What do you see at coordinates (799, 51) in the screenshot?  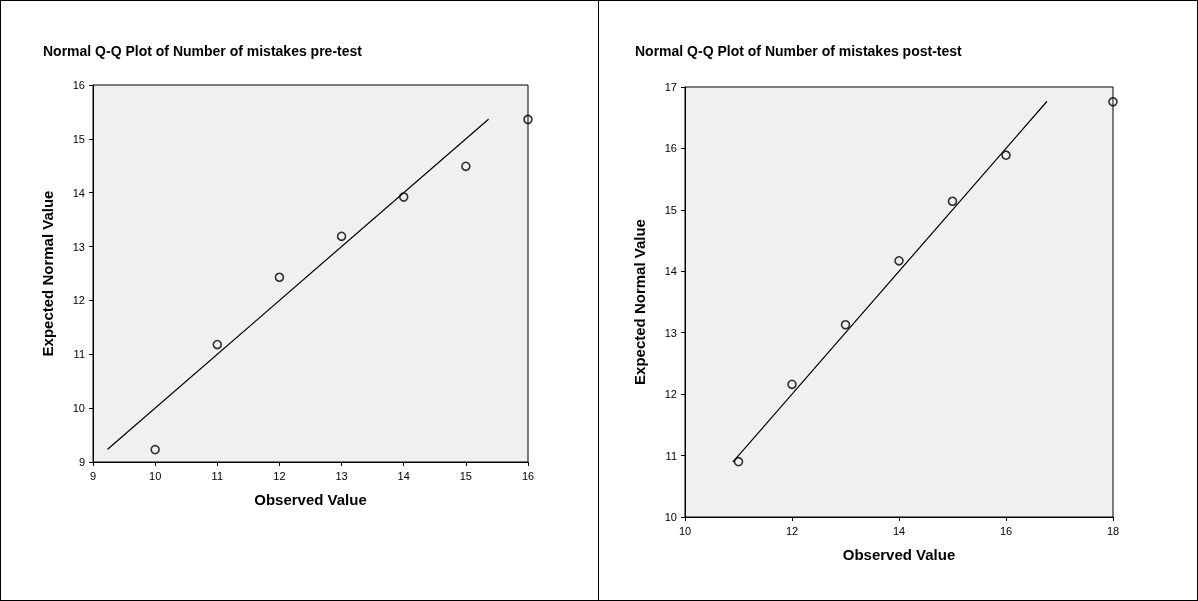 I see `chart-title: Normal Q-Q Plot of Number of mistakes post-test` at bounding box center [799, 51].